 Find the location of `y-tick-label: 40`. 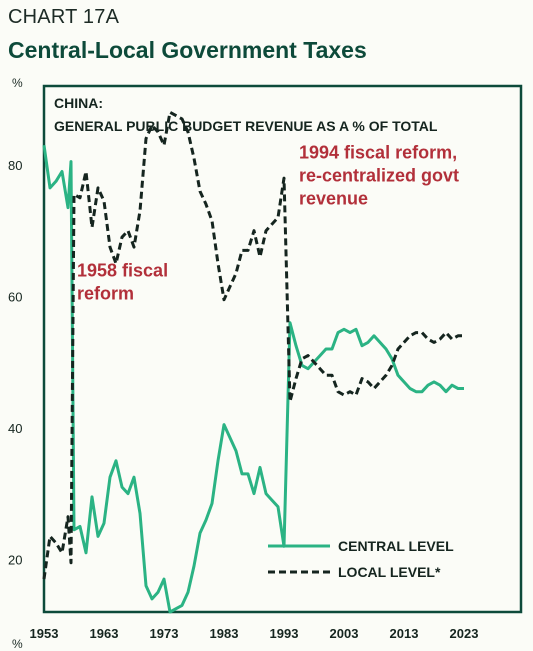

y-tick-label: 40 is located at coordinates (15, 428).